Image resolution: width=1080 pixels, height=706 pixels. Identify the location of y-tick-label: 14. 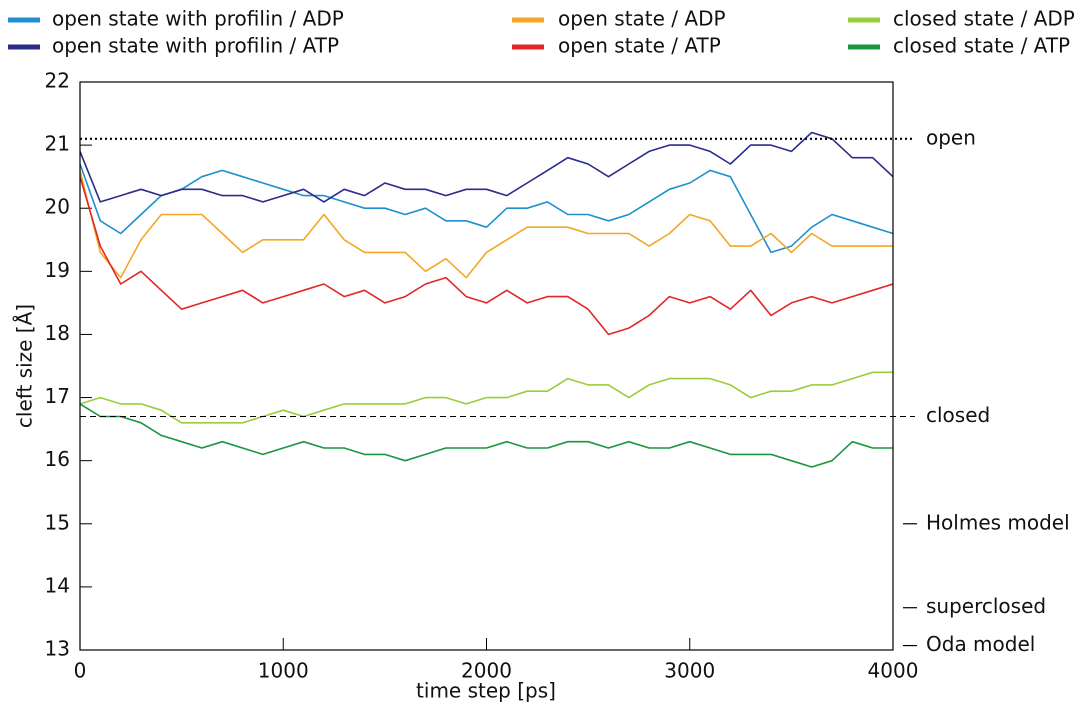
(57, 585).